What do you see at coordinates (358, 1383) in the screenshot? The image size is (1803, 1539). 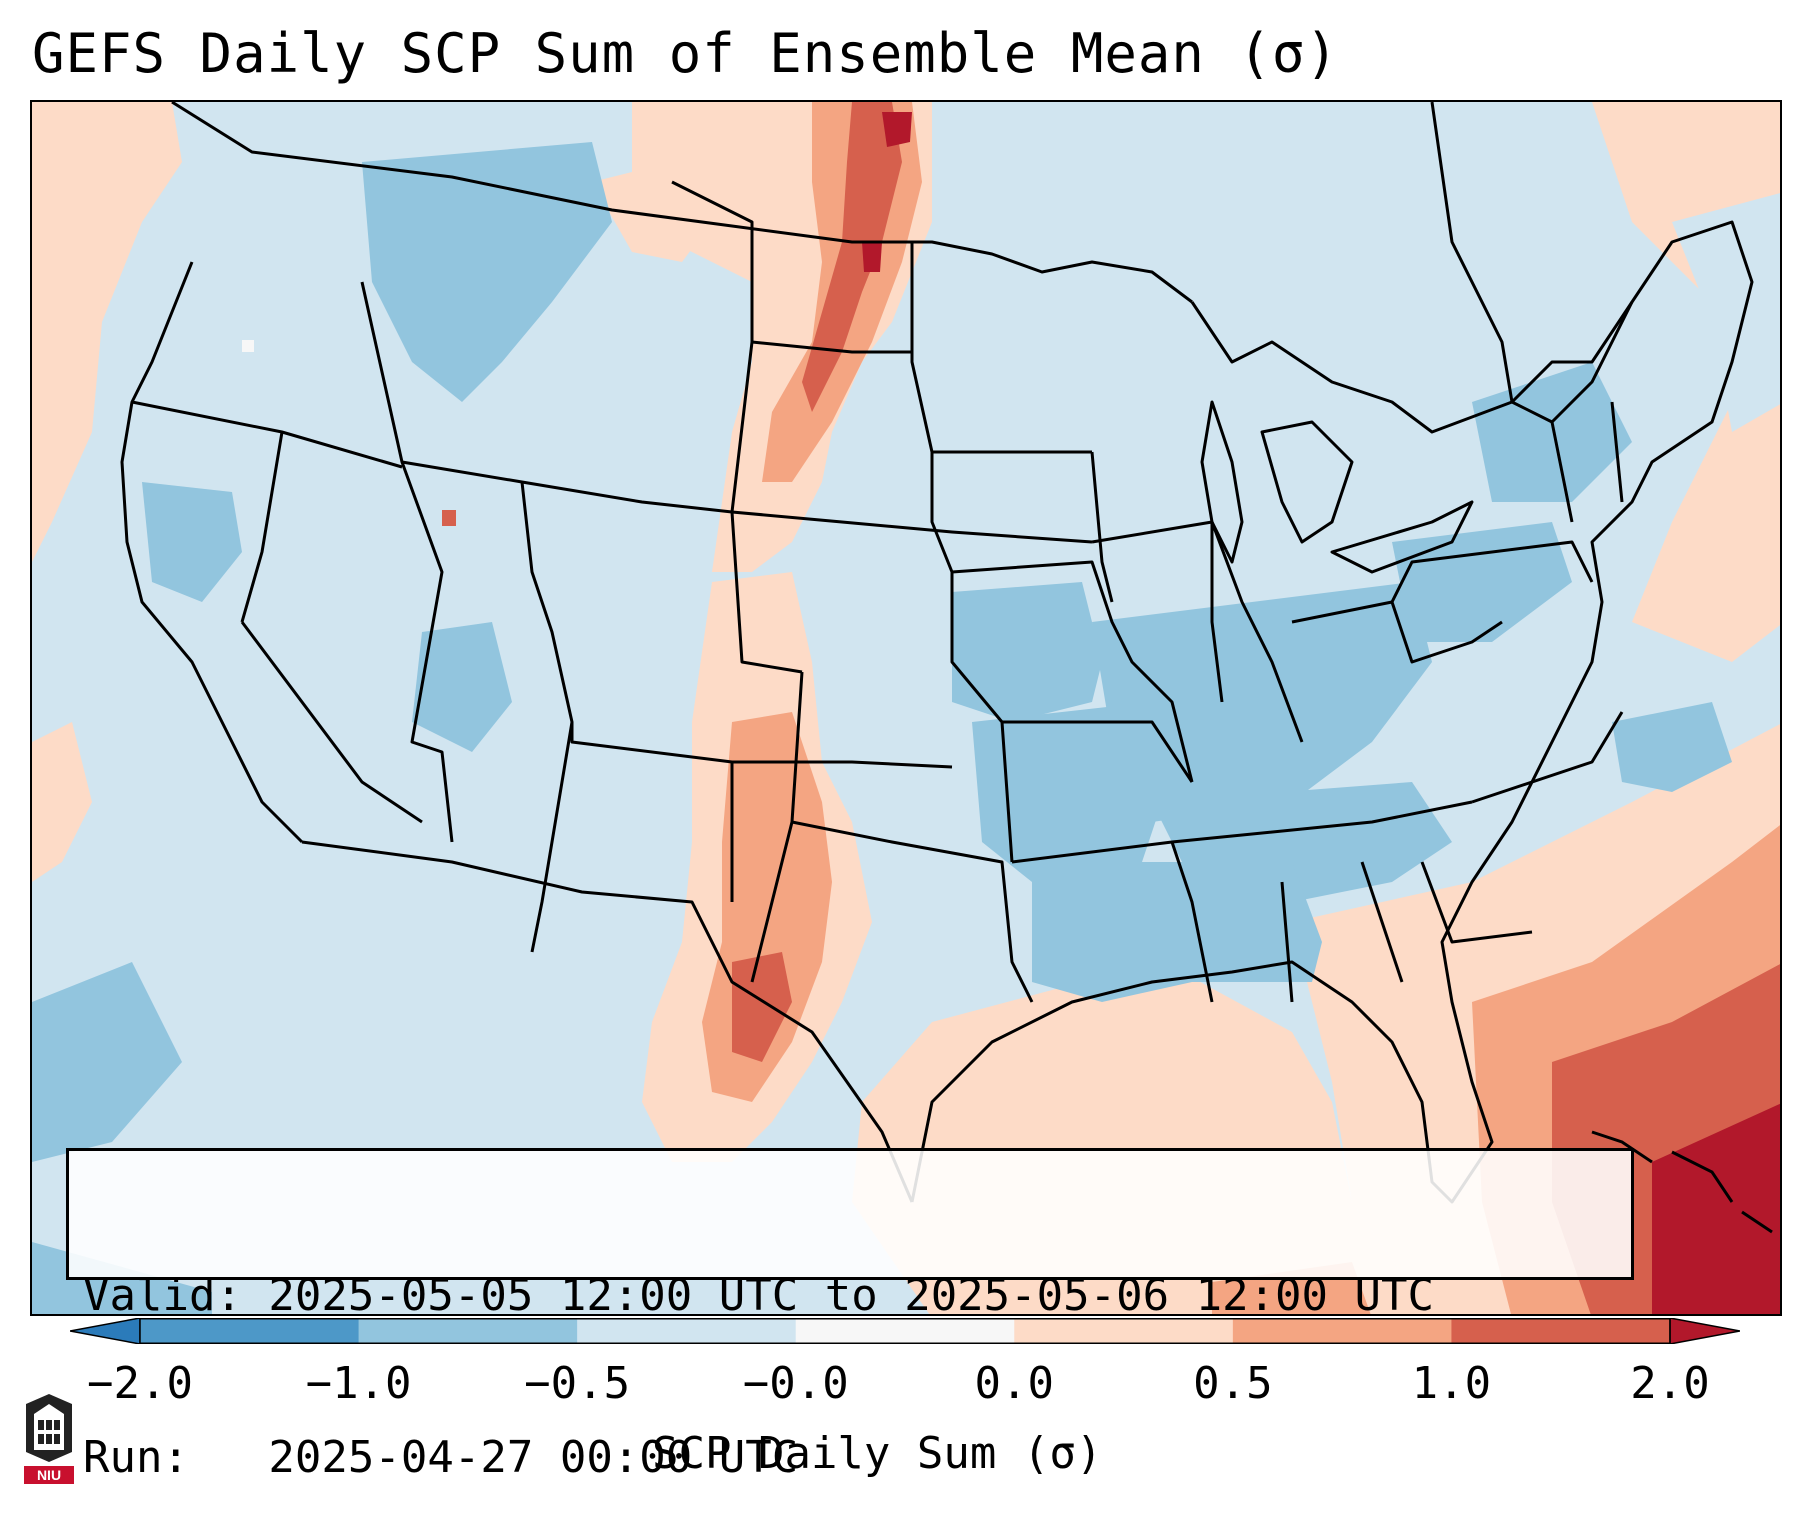 I see `colorbar-tick-label: −1.0` at bounding box center [358, 1383].